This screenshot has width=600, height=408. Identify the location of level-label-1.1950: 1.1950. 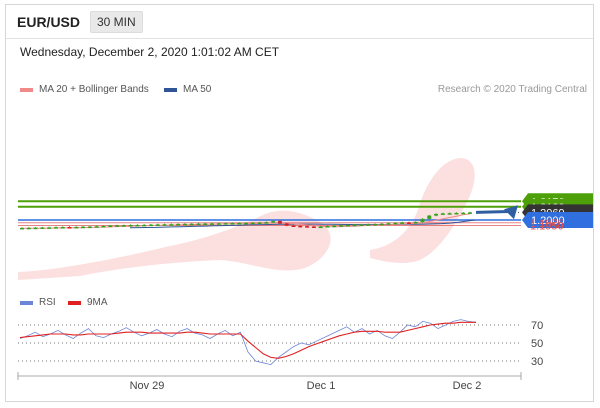
(547, 227).